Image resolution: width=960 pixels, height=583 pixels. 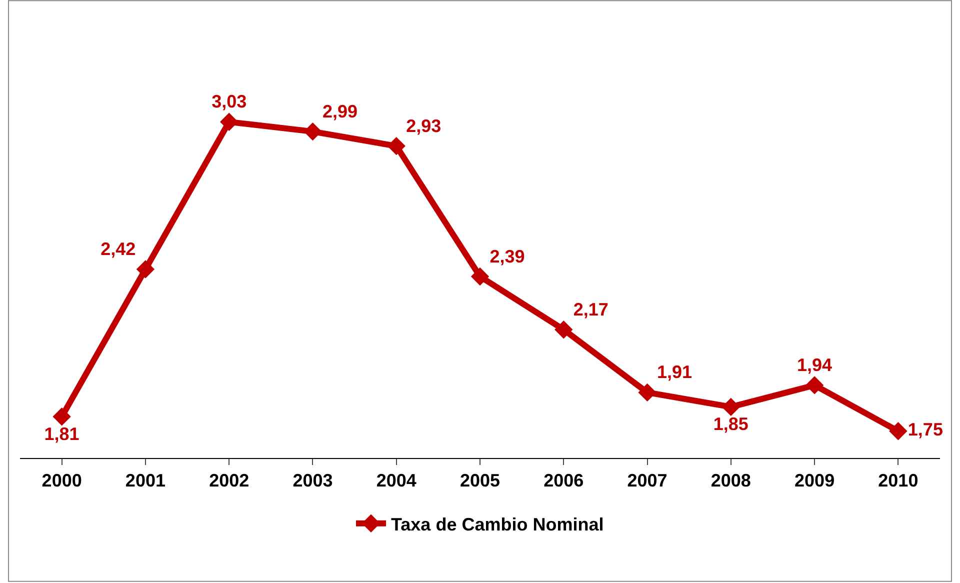 I want to click on data-label: 3,03, so click(x=229, y=102).